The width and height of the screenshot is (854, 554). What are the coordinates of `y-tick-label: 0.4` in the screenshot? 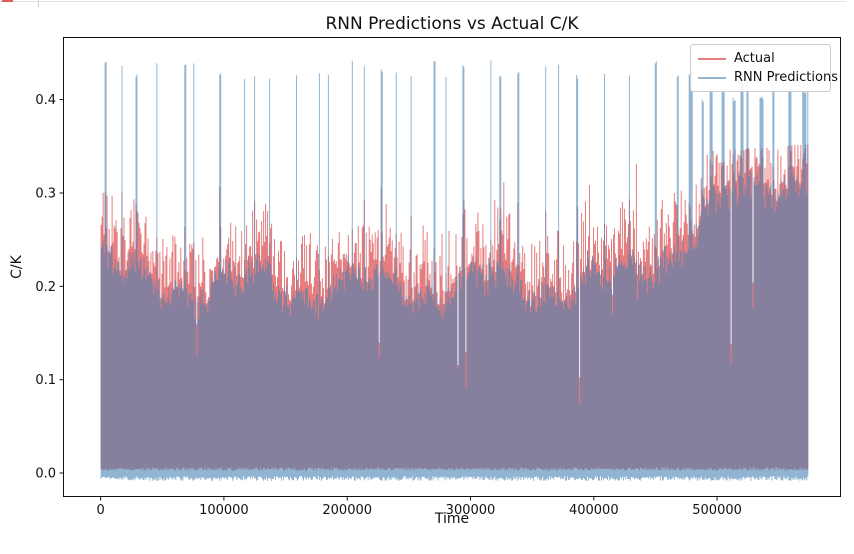 It's located at (45, 100).